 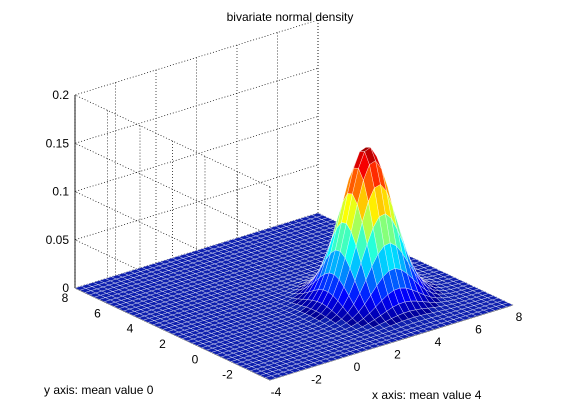 I want to click on y-axis-label: y axis: mean value 0, so click(x=99, y=390).